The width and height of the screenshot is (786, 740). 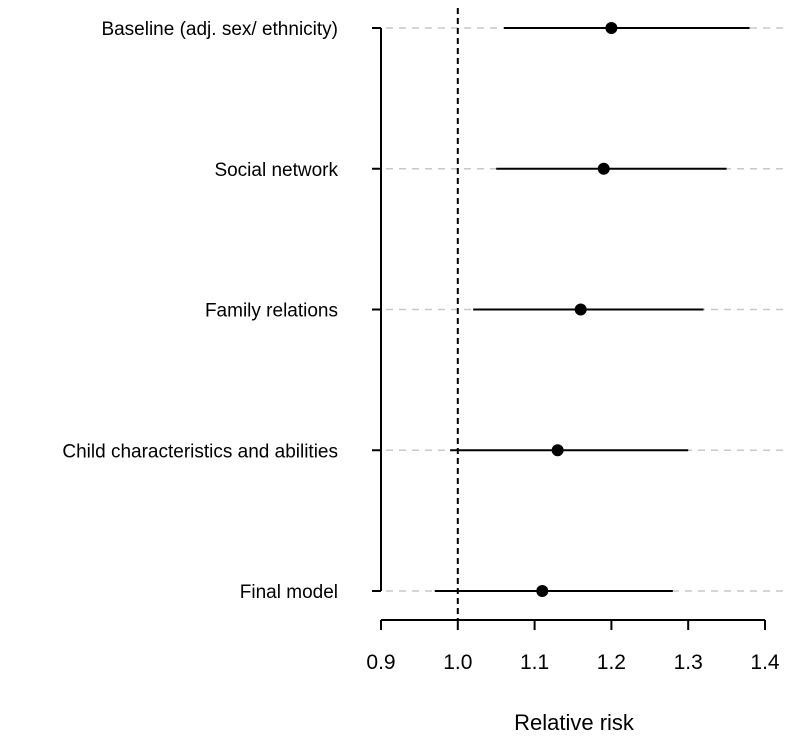 I want to click on category-label: Social network, so click(x=276, y=170).